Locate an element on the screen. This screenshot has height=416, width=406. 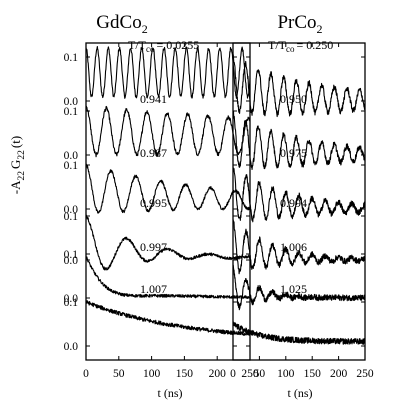
y-tick-label-s4-0: 0.0 is located at coordinates (71, 299).